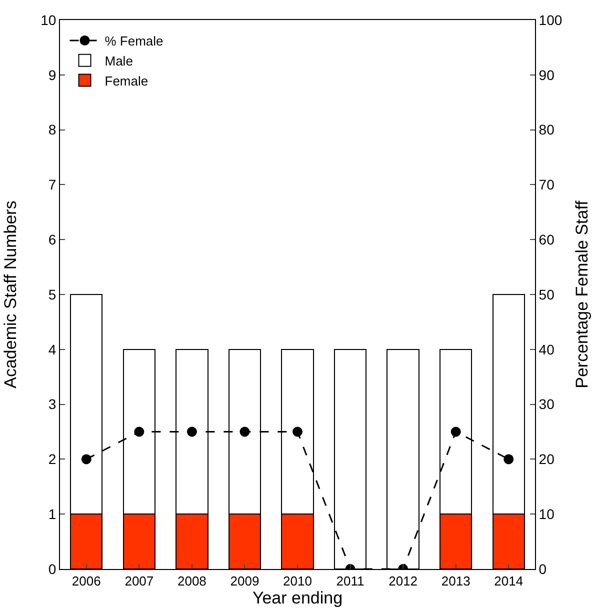  What do you see at coordinates (455, 581) in the screenshot?
I see `x-tick-label: 2013` at bounding box center [455, 581].